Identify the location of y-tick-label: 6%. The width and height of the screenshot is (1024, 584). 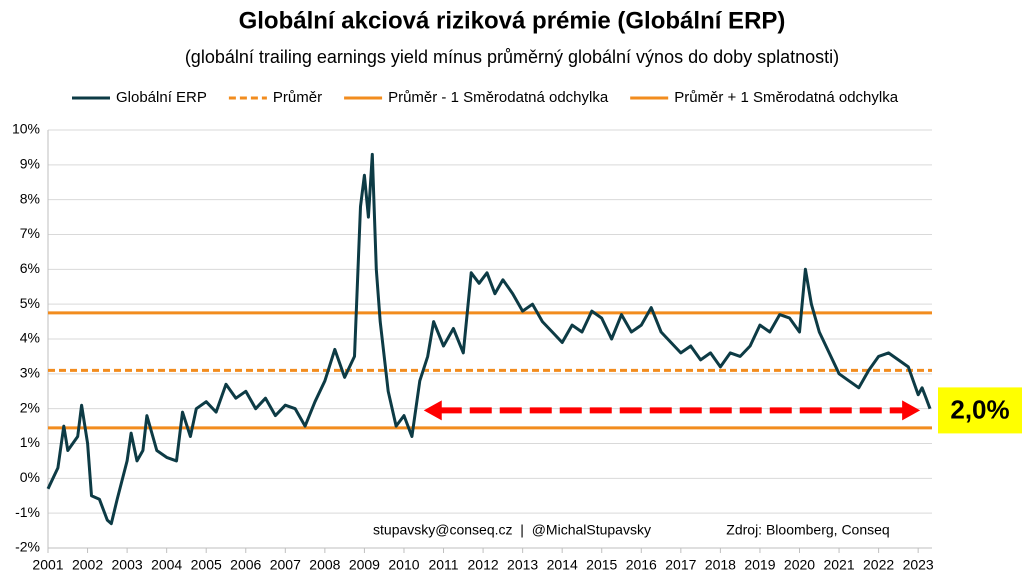
(30, 268).